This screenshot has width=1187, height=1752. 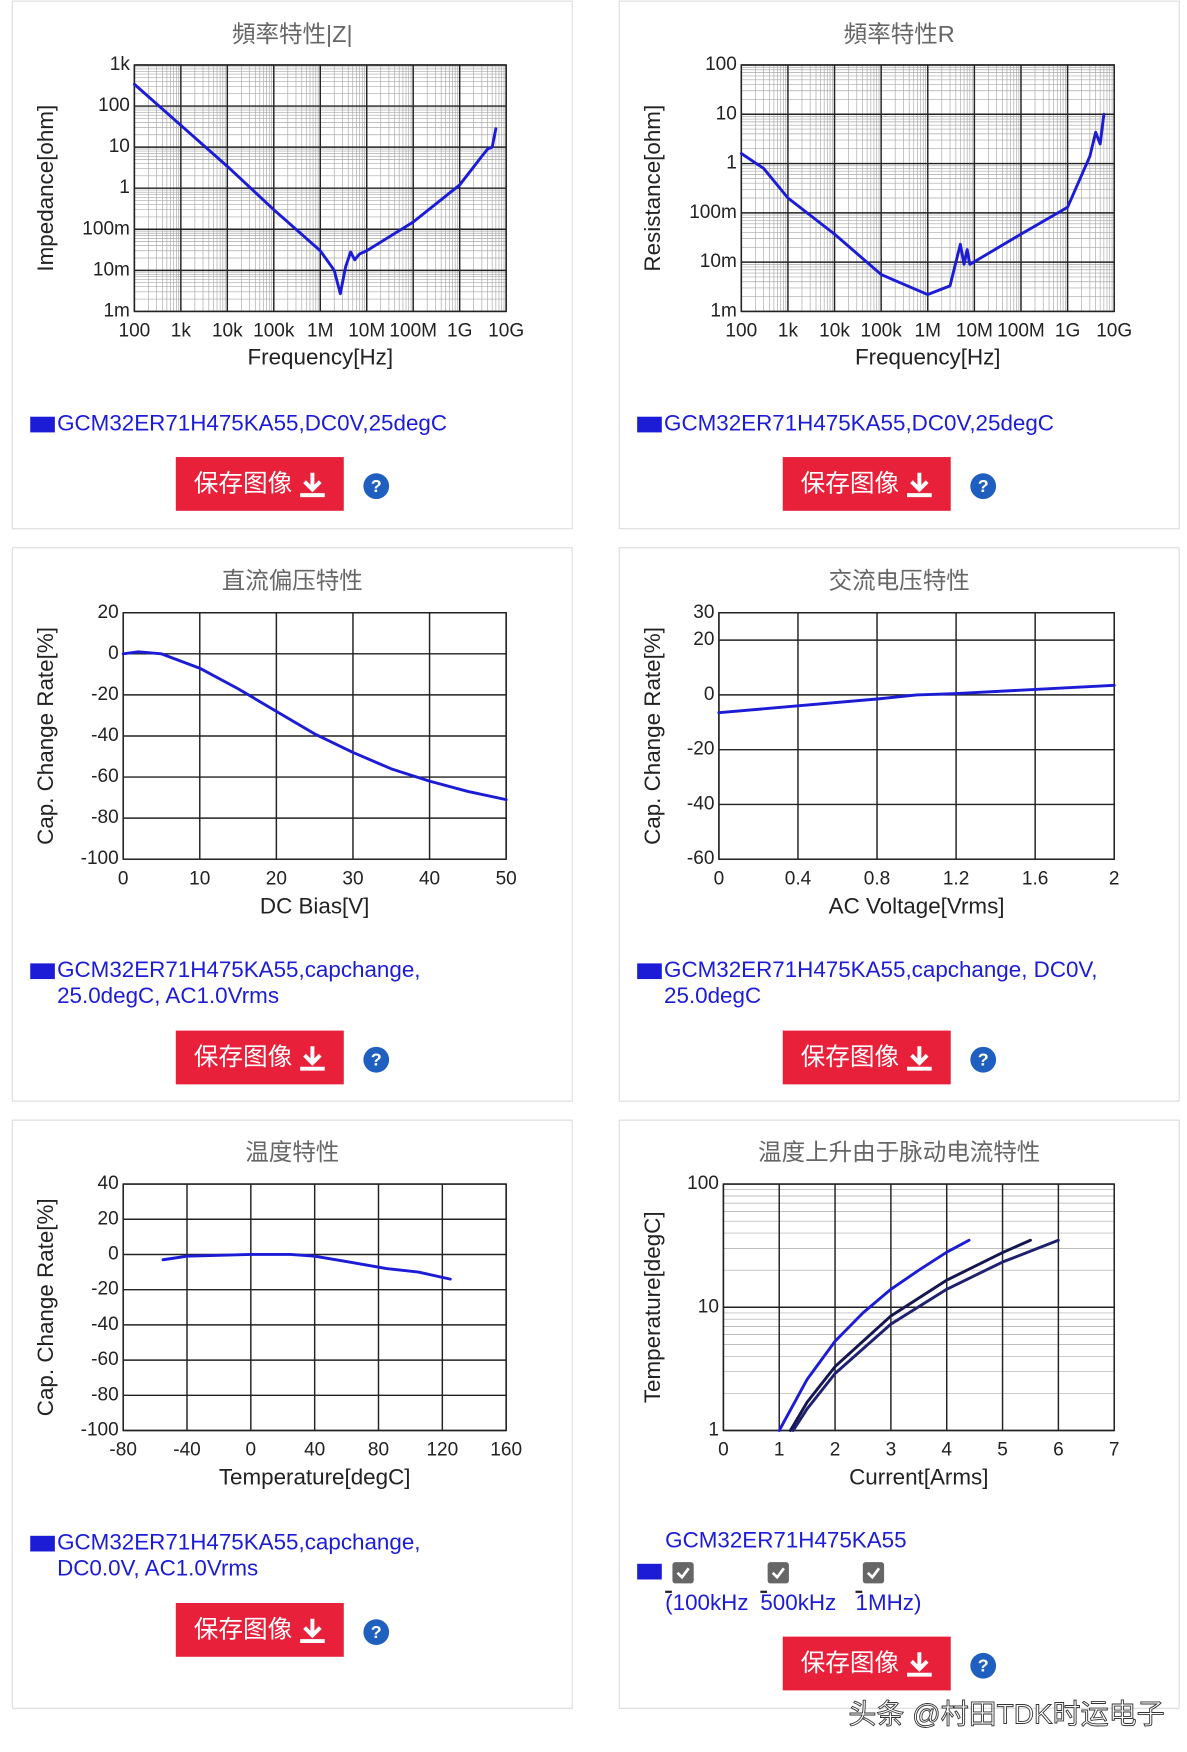 What do you see at coordinates (320, 356) in the screenshot?
I see `x-axis-label: Frequency[Hz]` at bounding box center [320, 356].